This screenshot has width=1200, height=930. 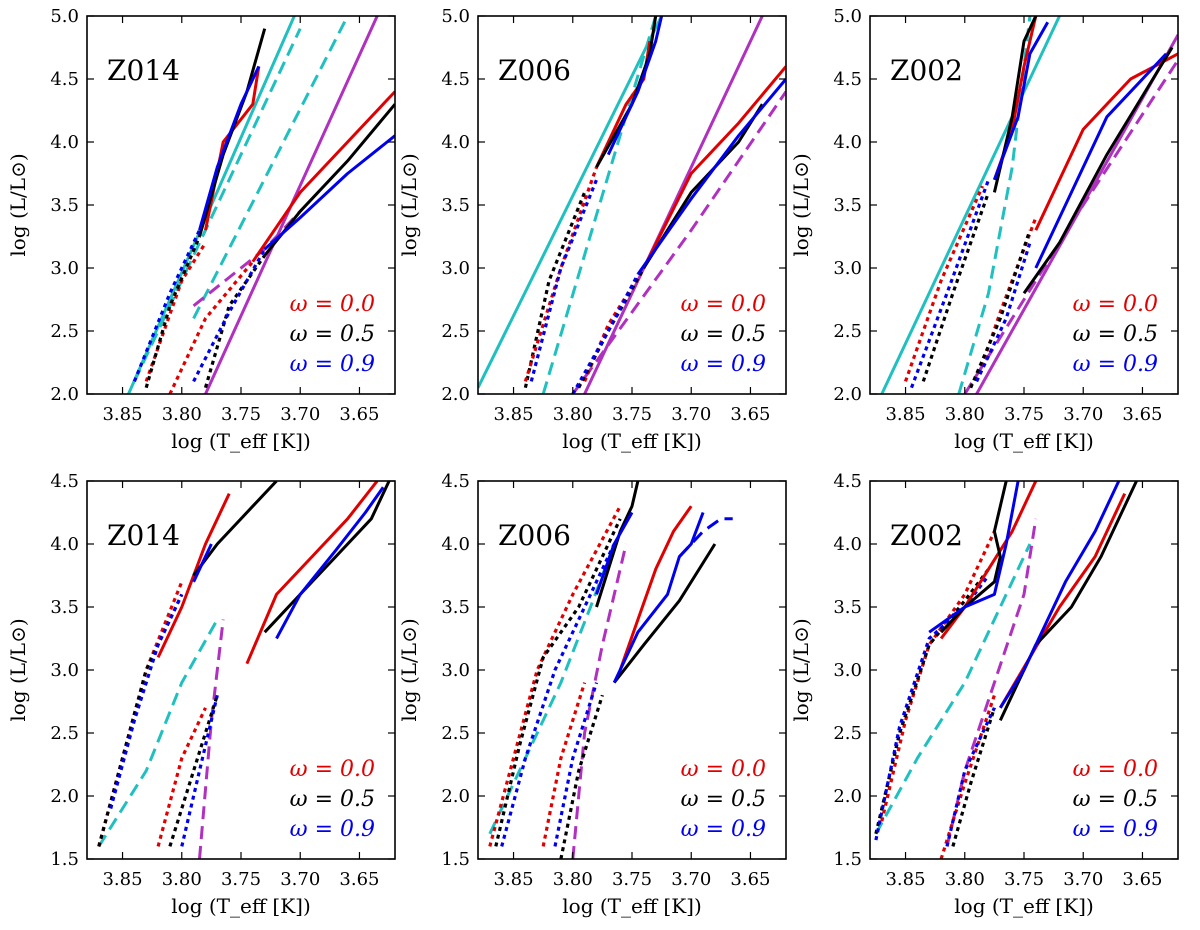 What do you see at coordinates (561, 274) in the screenshot?
I see `series-red-hot-dotted` at bounding box center [561, 274].